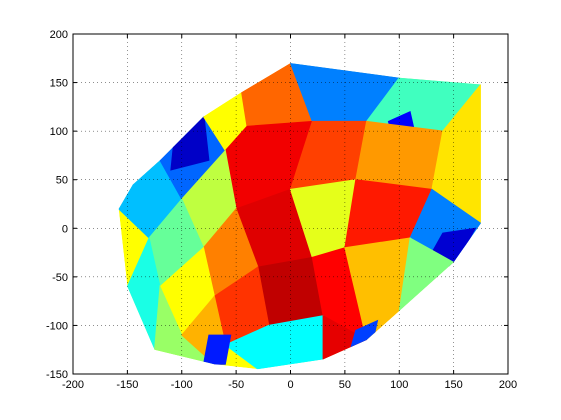 The height and width of the screenshot is (420, 561). What do you see at coordinates (508, 385) in the screenshot?
I see `x-tick-label: 200` at bounding box center [508, 385].